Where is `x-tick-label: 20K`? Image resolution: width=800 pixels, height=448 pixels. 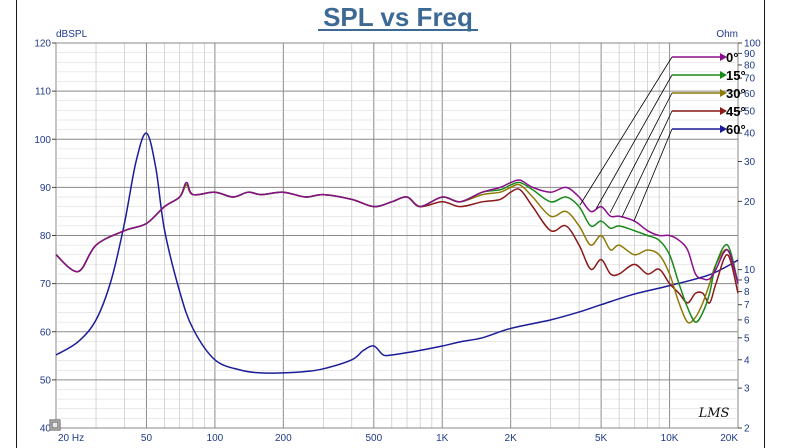
x-tick-label: 20K is located at coordinates (729, 438).